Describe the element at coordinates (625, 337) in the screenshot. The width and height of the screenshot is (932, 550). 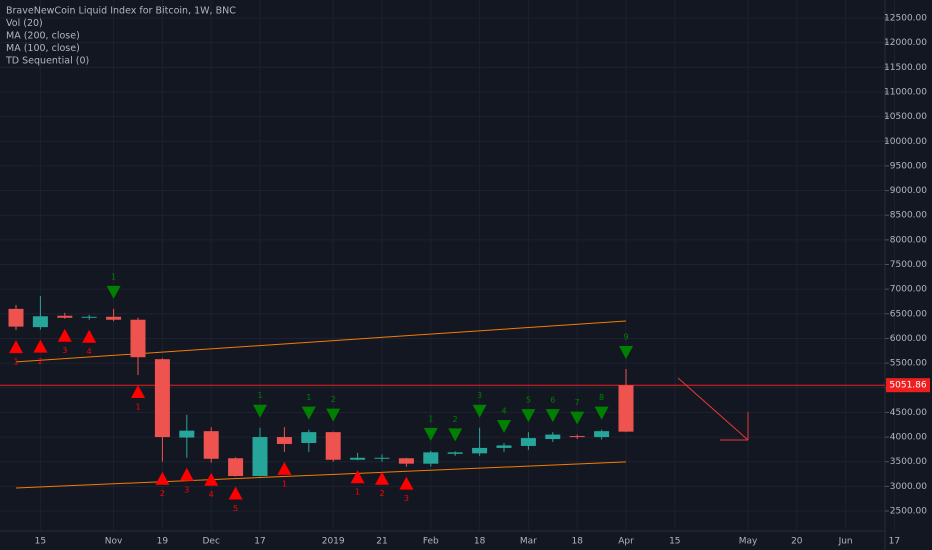
I see `td-sell-count: 9` at that location.